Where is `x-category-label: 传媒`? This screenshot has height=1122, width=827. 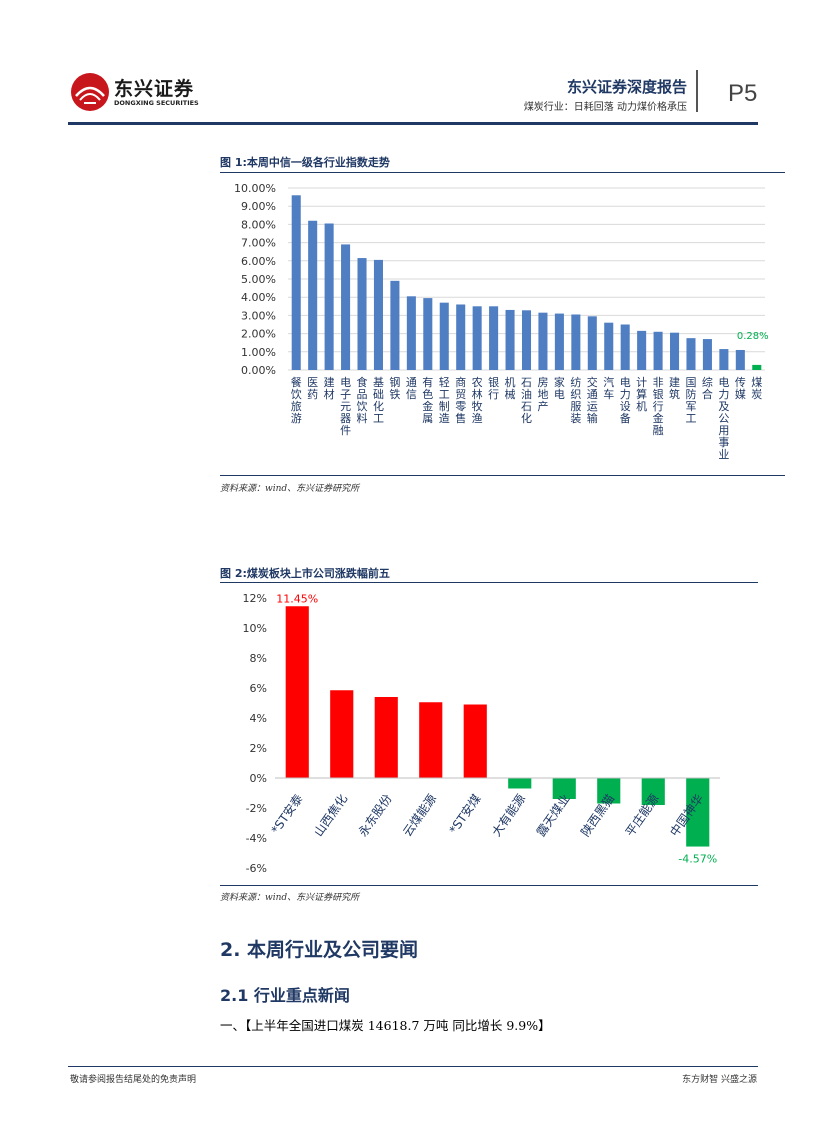 x-category-label: 传媒 is located at coordinates (740, 388).